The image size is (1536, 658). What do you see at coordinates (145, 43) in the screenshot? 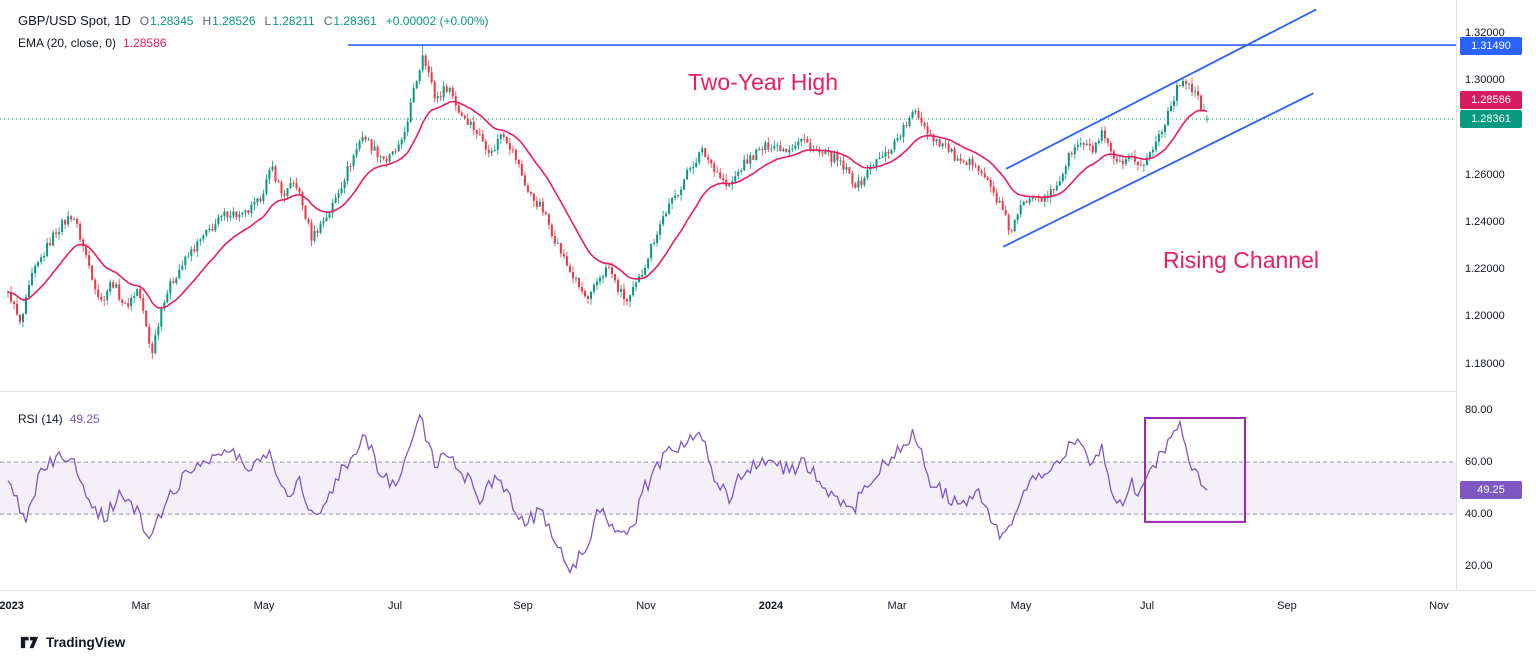
I see `ema-legend-value: 1.28586` at bounding box center [145, 43].